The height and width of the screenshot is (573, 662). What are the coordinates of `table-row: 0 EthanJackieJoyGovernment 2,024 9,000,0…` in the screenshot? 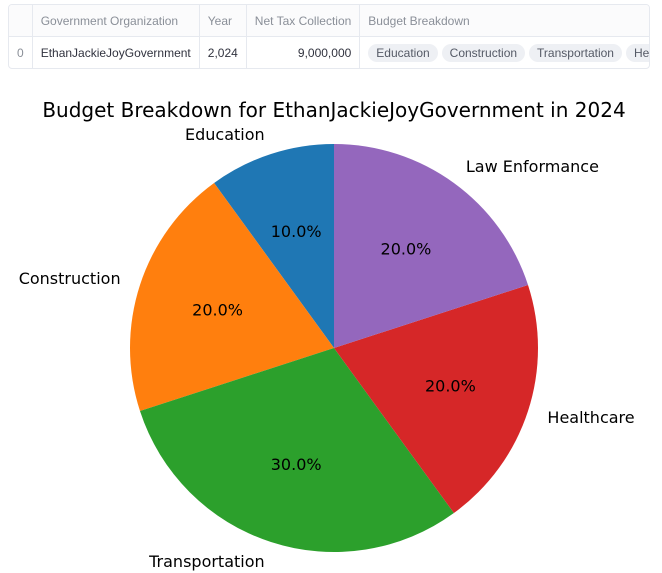 It's located at (329, 52).